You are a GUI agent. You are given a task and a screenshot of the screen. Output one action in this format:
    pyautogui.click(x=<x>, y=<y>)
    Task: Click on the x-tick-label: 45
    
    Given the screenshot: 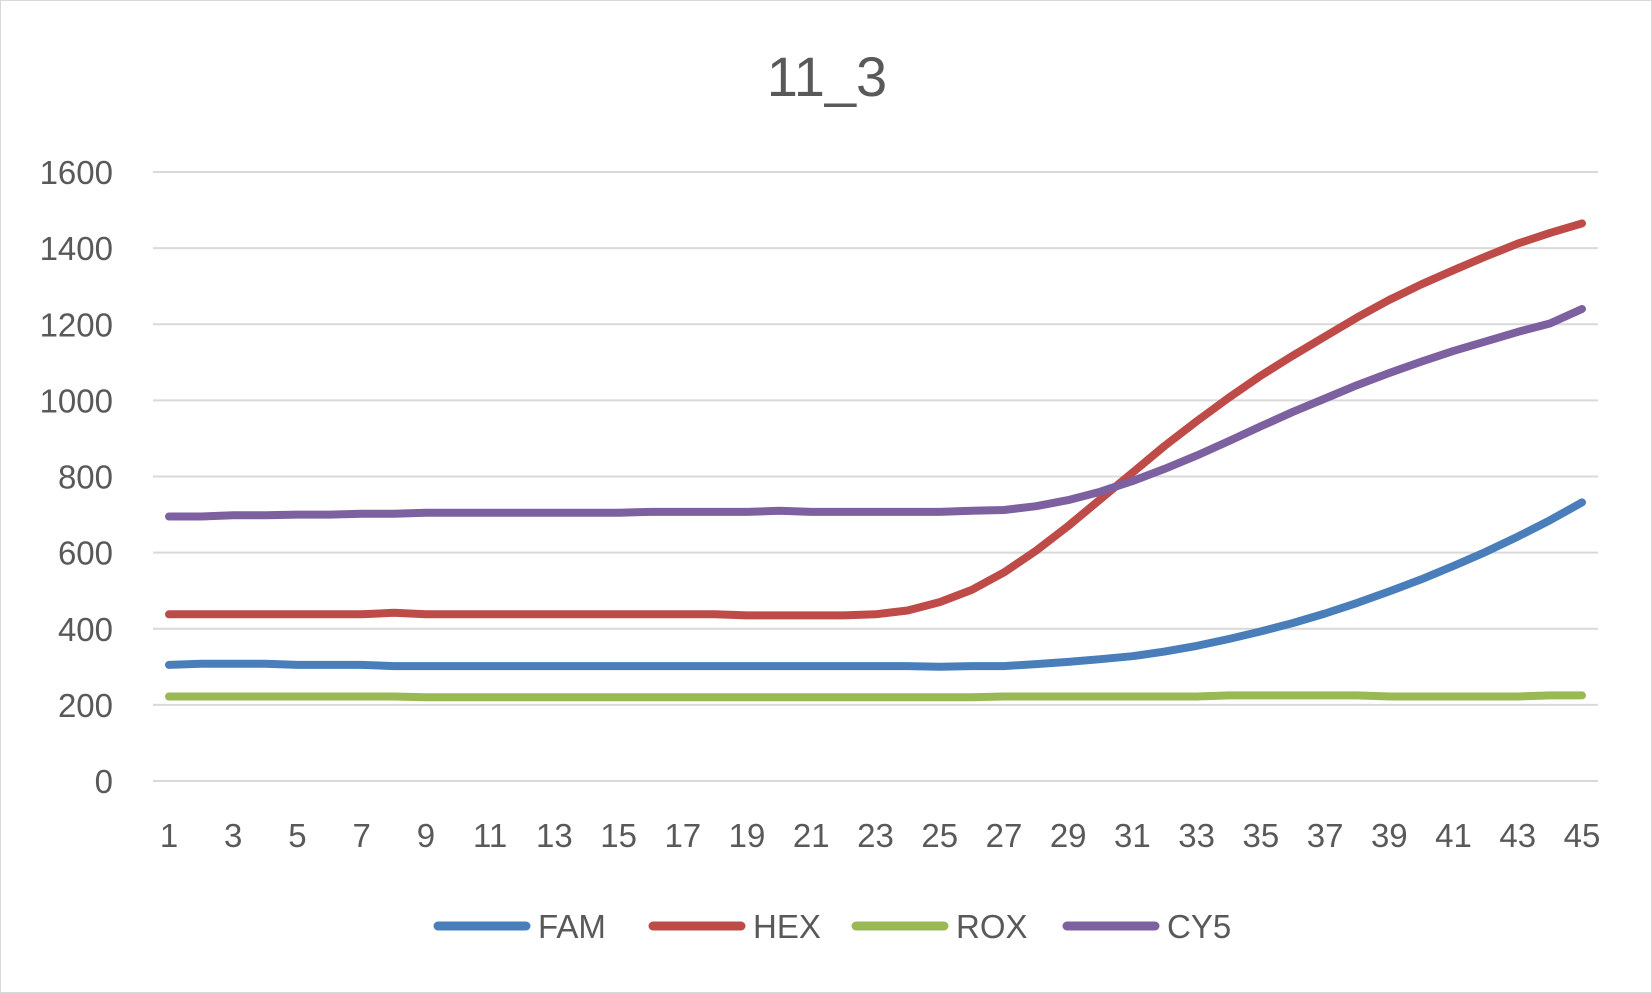 What is the action you would take?
    pyautogui.click(x=1582, y=835)
    